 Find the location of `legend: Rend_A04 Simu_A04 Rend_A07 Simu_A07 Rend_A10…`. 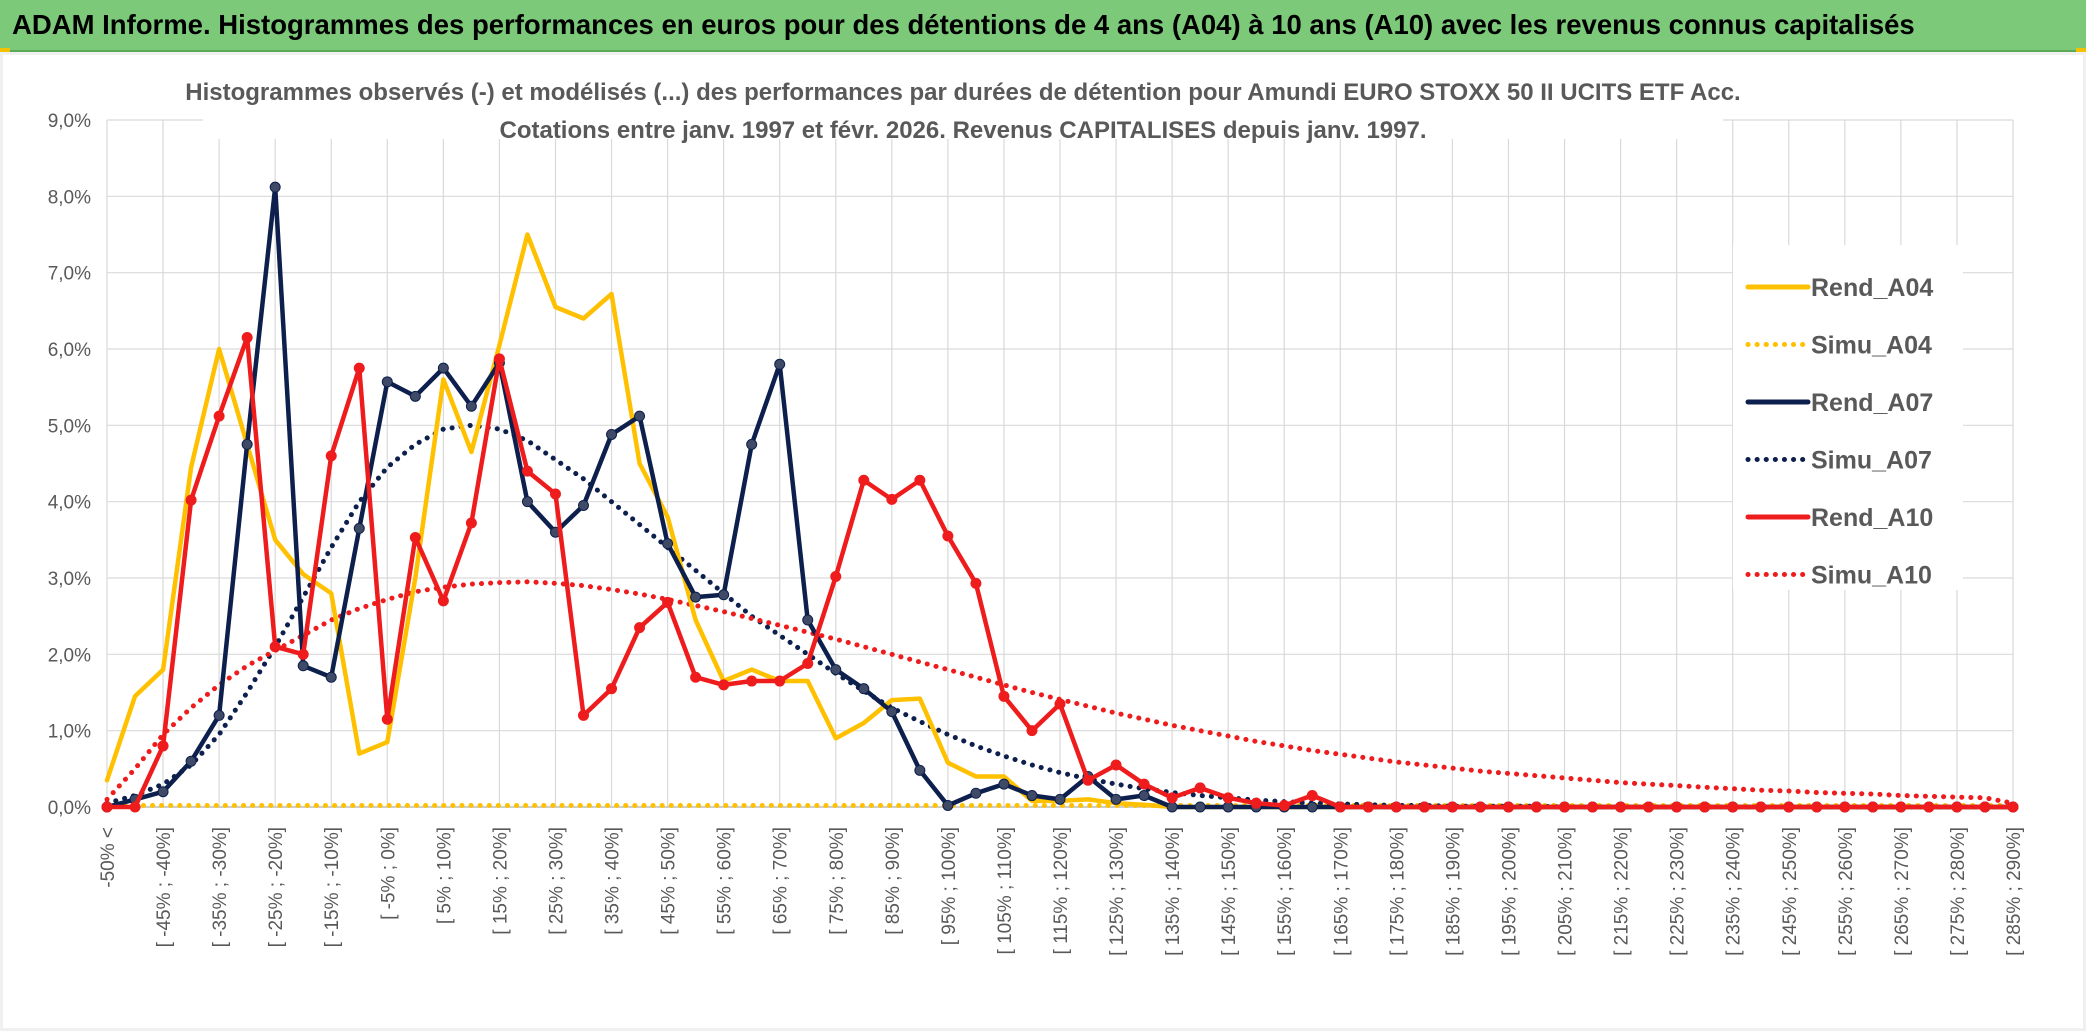

legend: Rend_A04 Simu_A04 Rend_A07 Simu_A07 Rend_A10… is located at coordinates (1848, 417).